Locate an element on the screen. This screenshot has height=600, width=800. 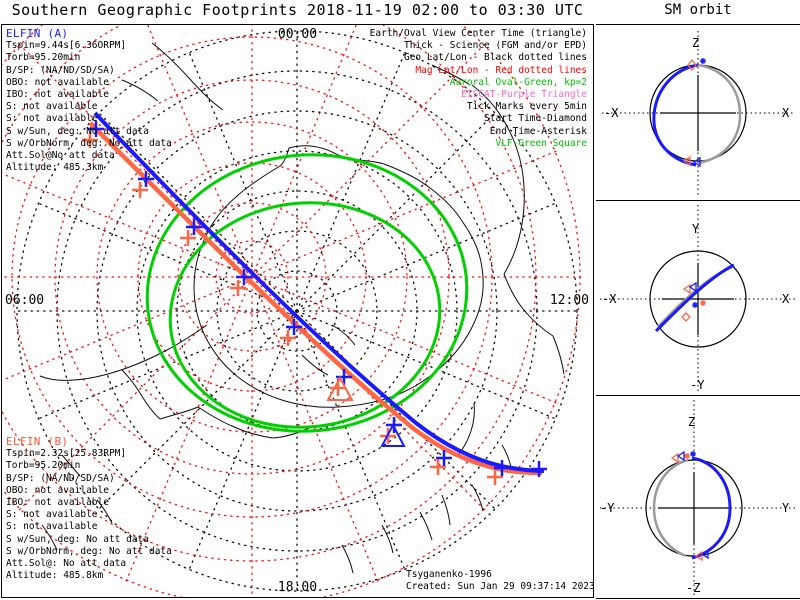
created-time: Created: Sun Jan 29 09:37:14 2023 is located at coordinates (500, 586).